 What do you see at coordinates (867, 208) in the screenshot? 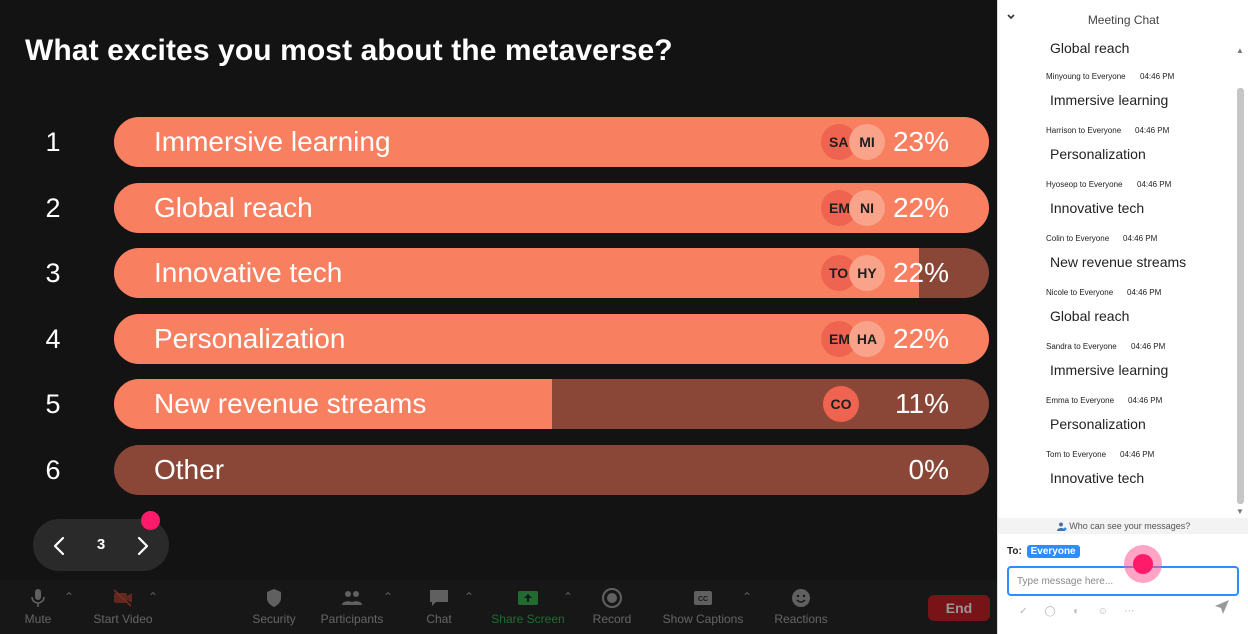
I see `avatar: NI` at bounding box center [867, 208].